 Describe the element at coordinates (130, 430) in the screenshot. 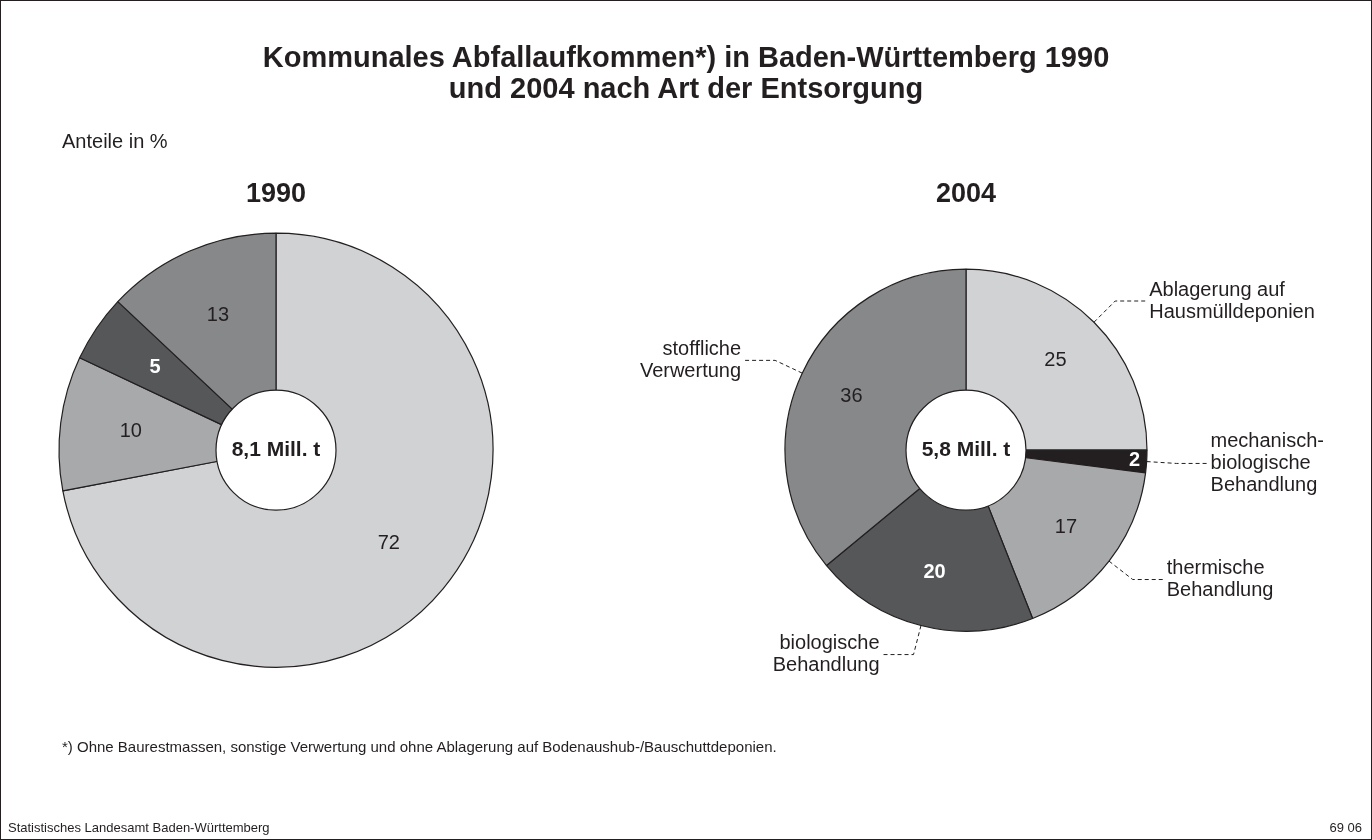

I see `data-label: 10` at that location.